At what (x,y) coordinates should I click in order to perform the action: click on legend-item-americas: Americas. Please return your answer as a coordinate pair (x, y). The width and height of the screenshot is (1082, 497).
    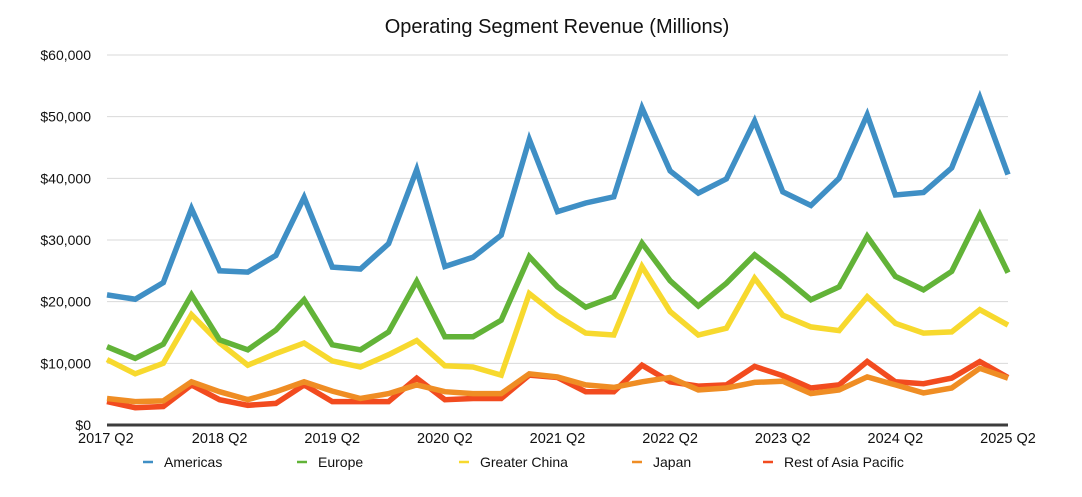
    Looking at the image, I should click on (182, 462).